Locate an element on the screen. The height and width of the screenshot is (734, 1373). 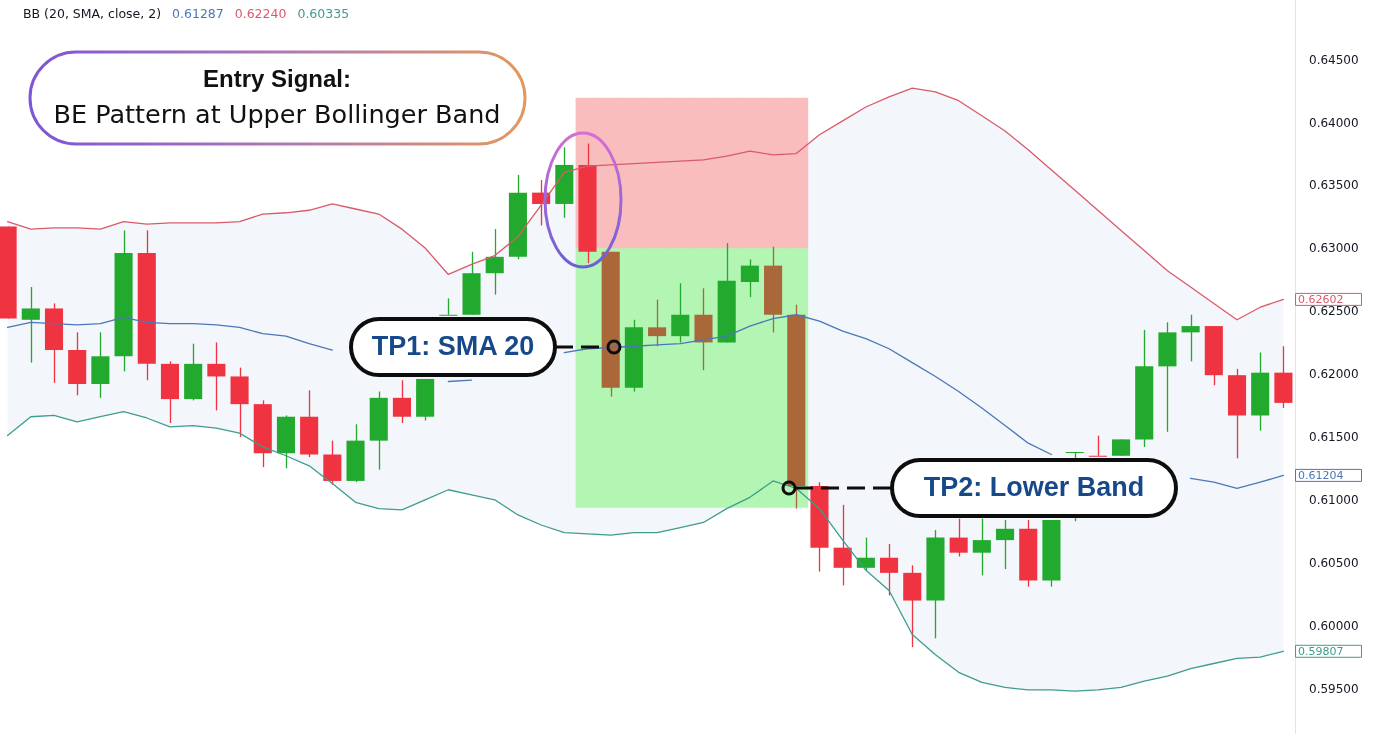
y-tick-label: 0.64500 is located at coordinates (1334, 59).